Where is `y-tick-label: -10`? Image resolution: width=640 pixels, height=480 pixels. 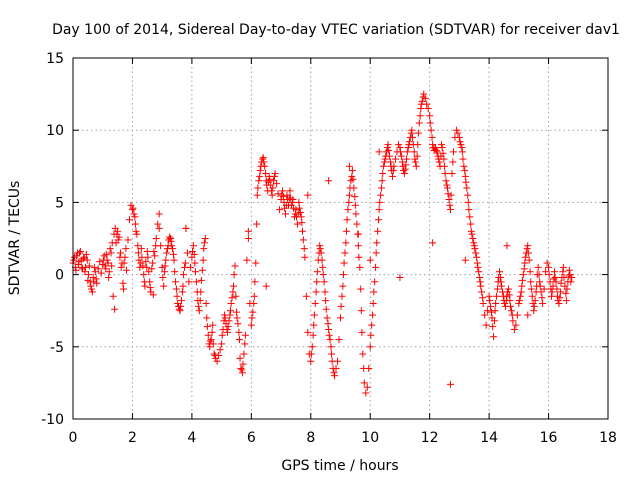 y-tick-label: -10 is located at coordinates (52, 420).